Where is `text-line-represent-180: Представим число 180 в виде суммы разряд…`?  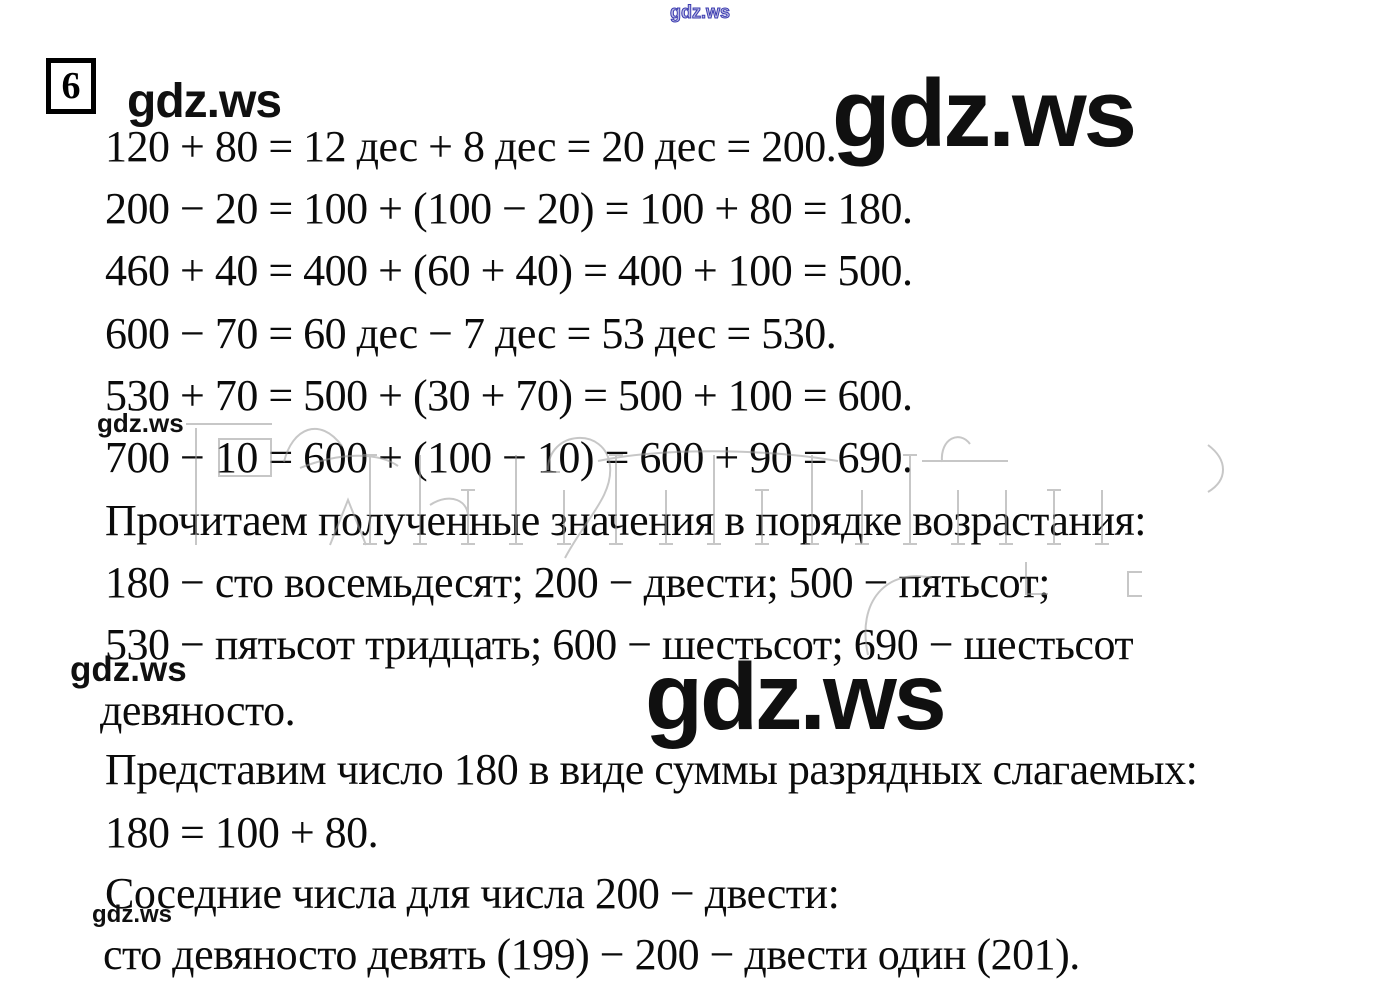
text-line-represent-180: Представим число 180 в виде суммы разряд… is located at coordinates (651, 769).